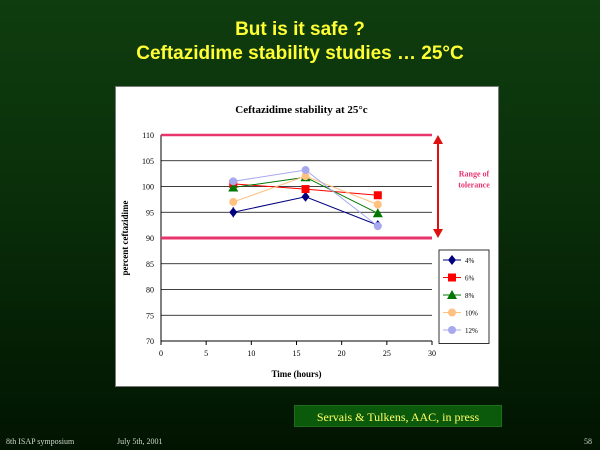 The width and height of the screenshot is (600, 450). Describe the element at coordinates (300, 29) in the screenshot. I see `slide-title-line1: But is it safe ?` at that location.